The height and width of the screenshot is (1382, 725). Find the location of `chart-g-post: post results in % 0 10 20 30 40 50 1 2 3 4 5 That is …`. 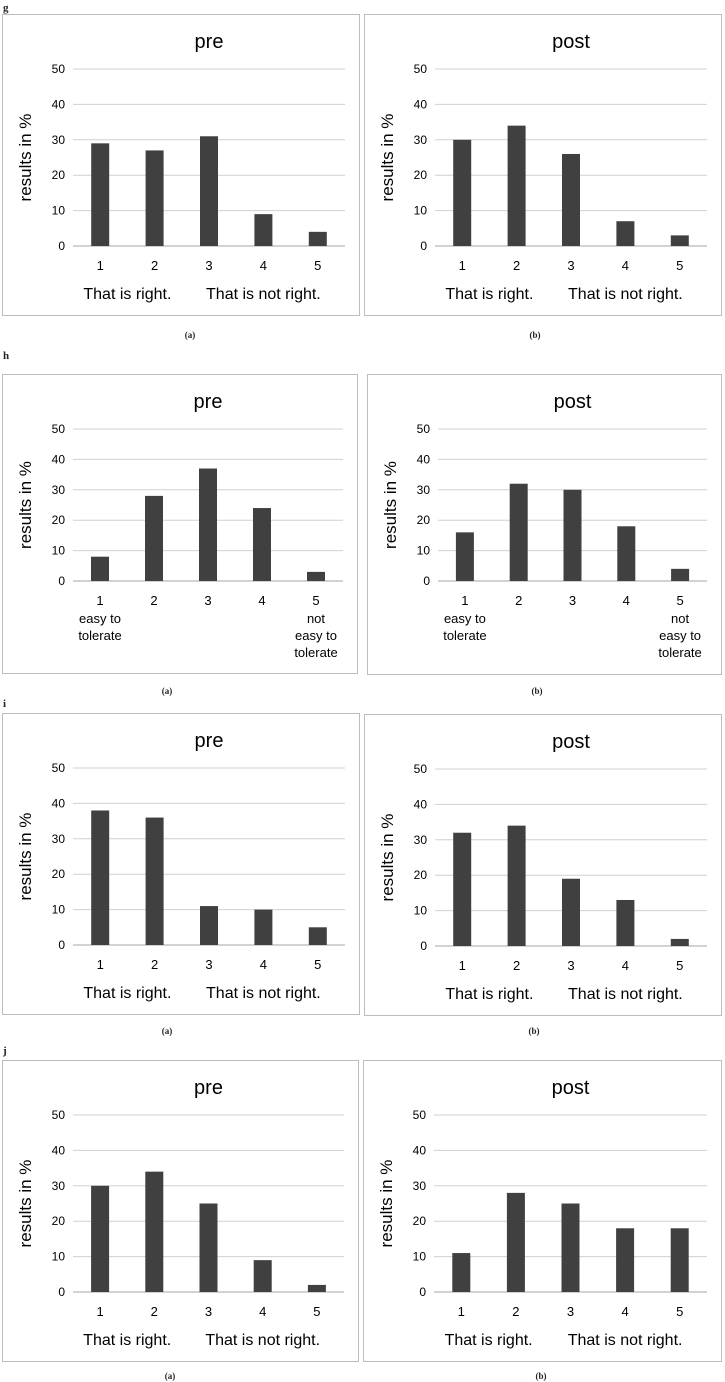

chart-g-post: post results in % 0 10 20 30 40 50 1 2 3 4 5 That is … is located at coordinates (543, 165).